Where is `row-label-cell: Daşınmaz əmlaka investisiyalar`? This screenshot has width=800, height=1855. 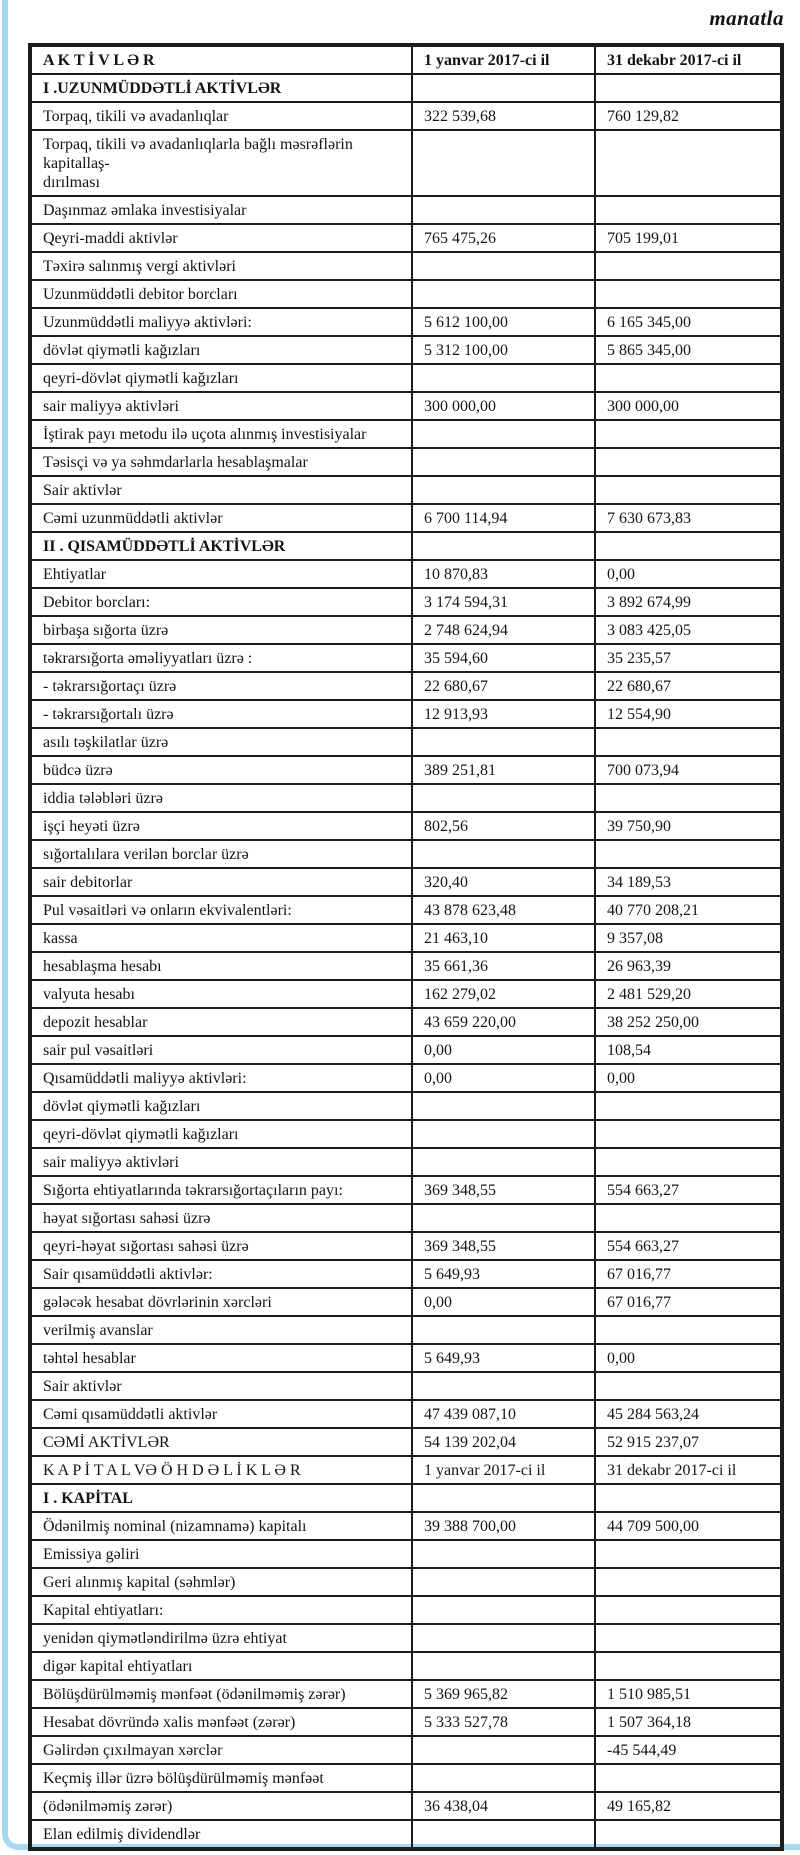 row-label-cell: Daşınmaz əmlaka investisiyalar is located at coordinates (221, 210).